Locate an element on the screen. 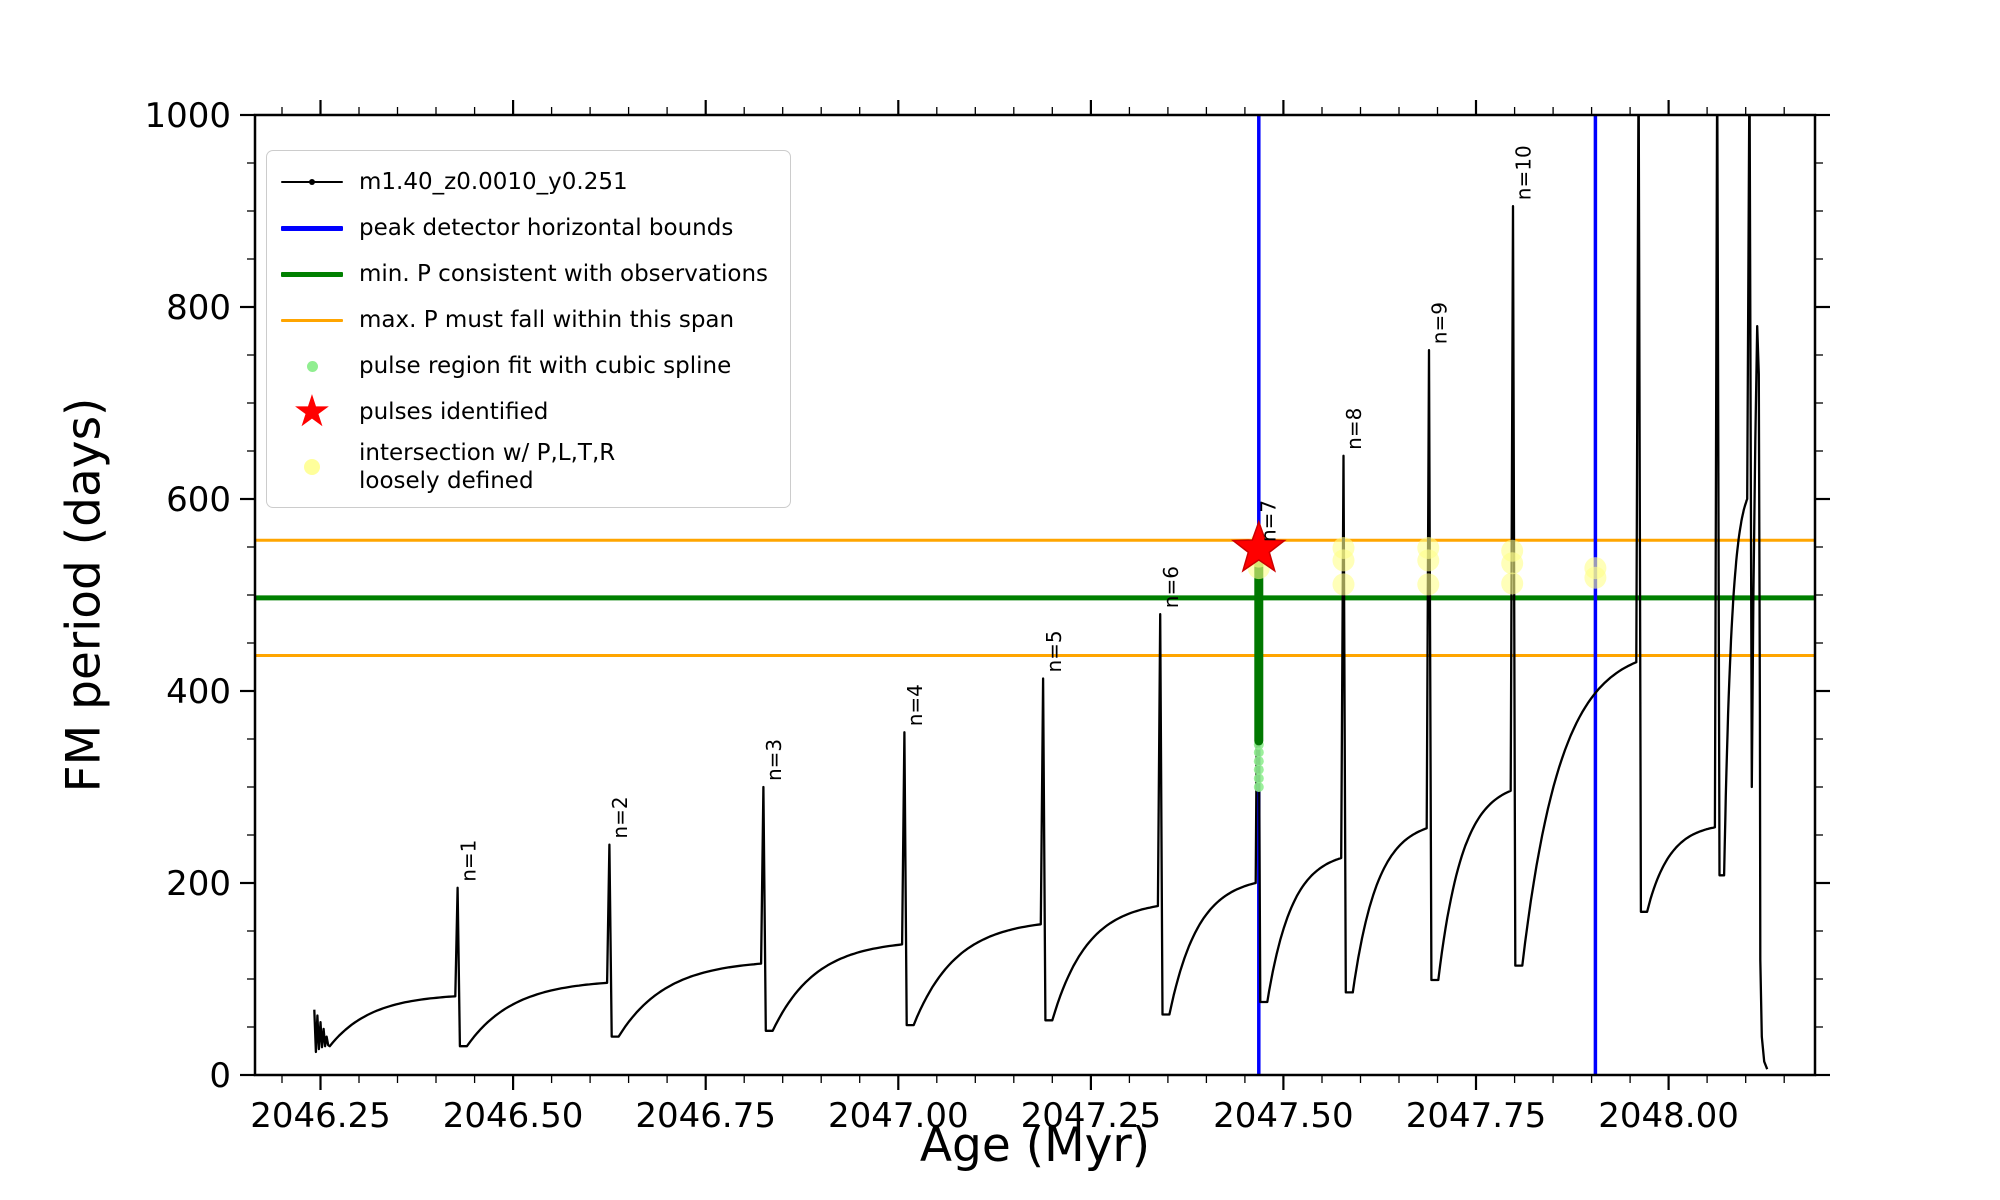 This screenshot has height=1200, width=2000. peak-label: n=6 is located at coordinates (1171, 587).